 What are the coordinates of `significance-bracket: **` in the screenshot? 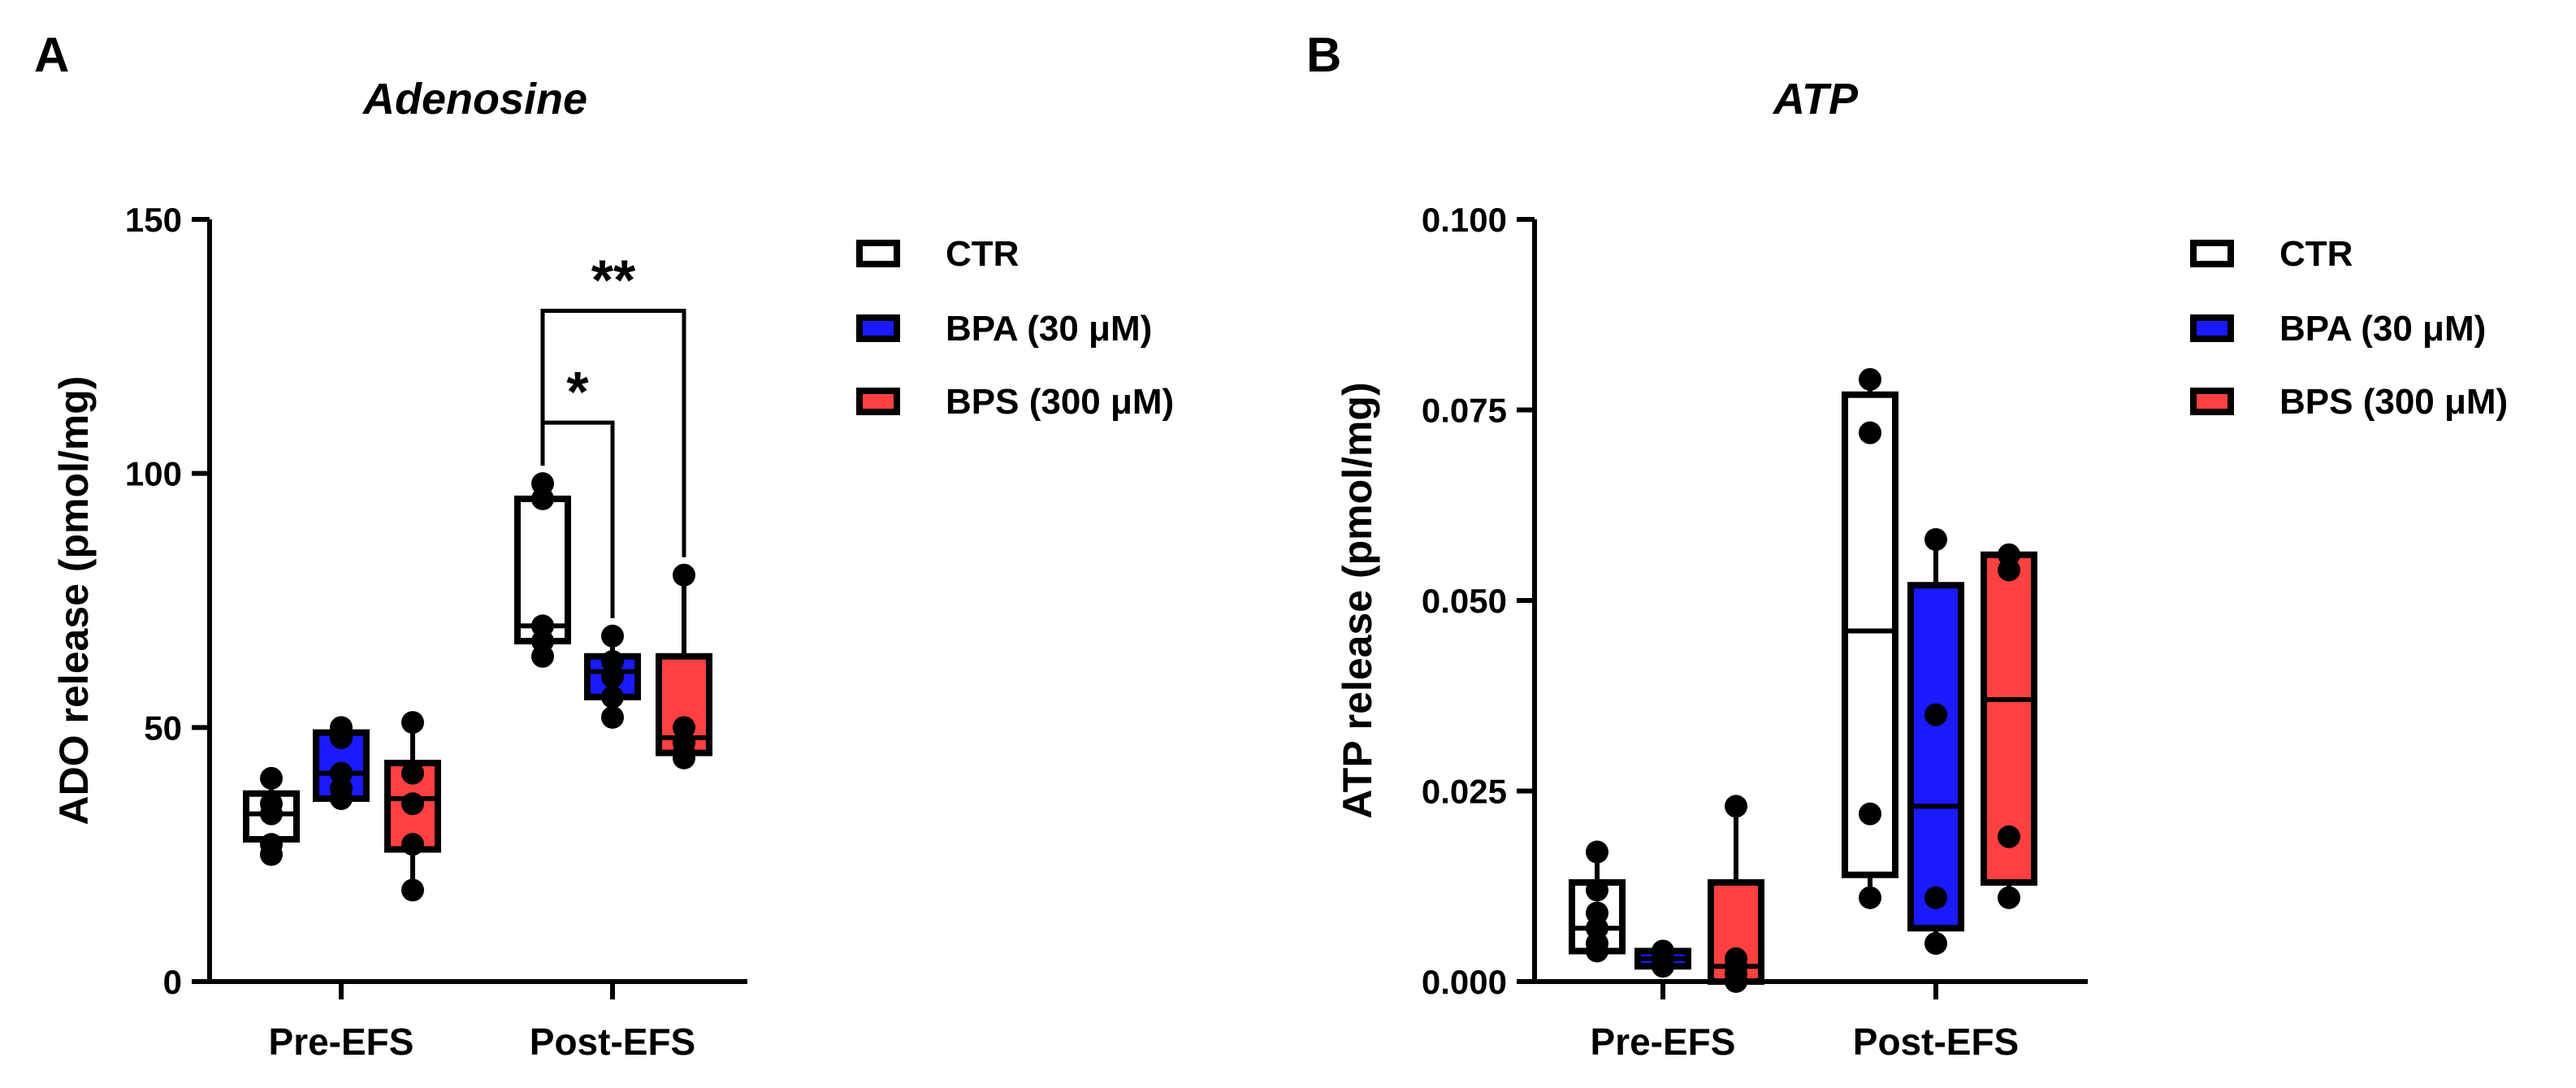 It's located at (613, 403).